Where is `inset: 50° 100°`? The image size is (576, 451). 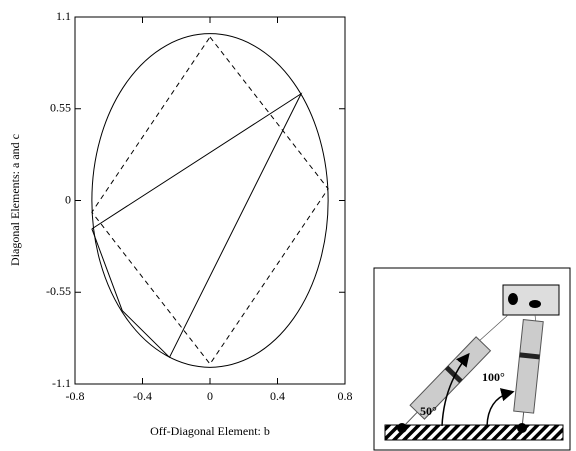 inset: 50° 100° is located at coordinates (472, 359).